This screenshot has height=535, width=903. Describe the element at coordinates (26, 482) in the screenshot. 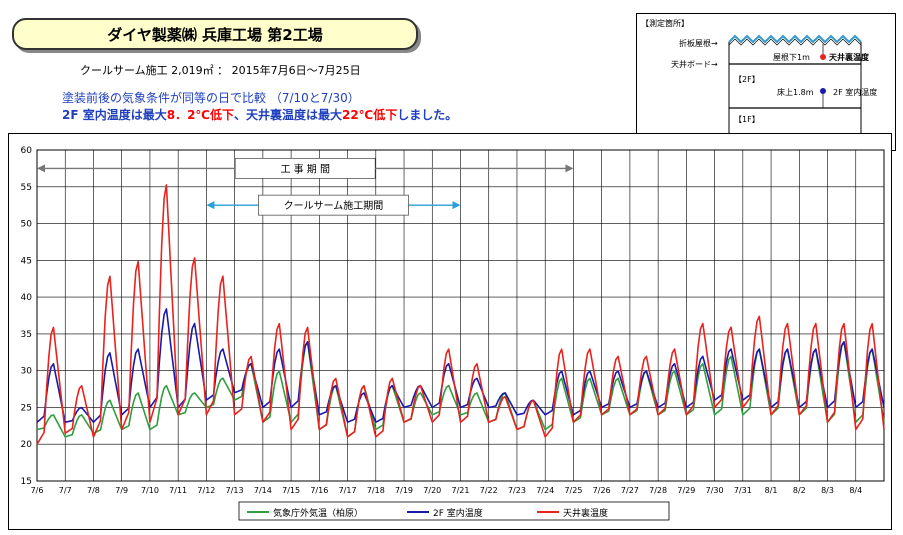

I see `y-tick-label: 15` at that location.